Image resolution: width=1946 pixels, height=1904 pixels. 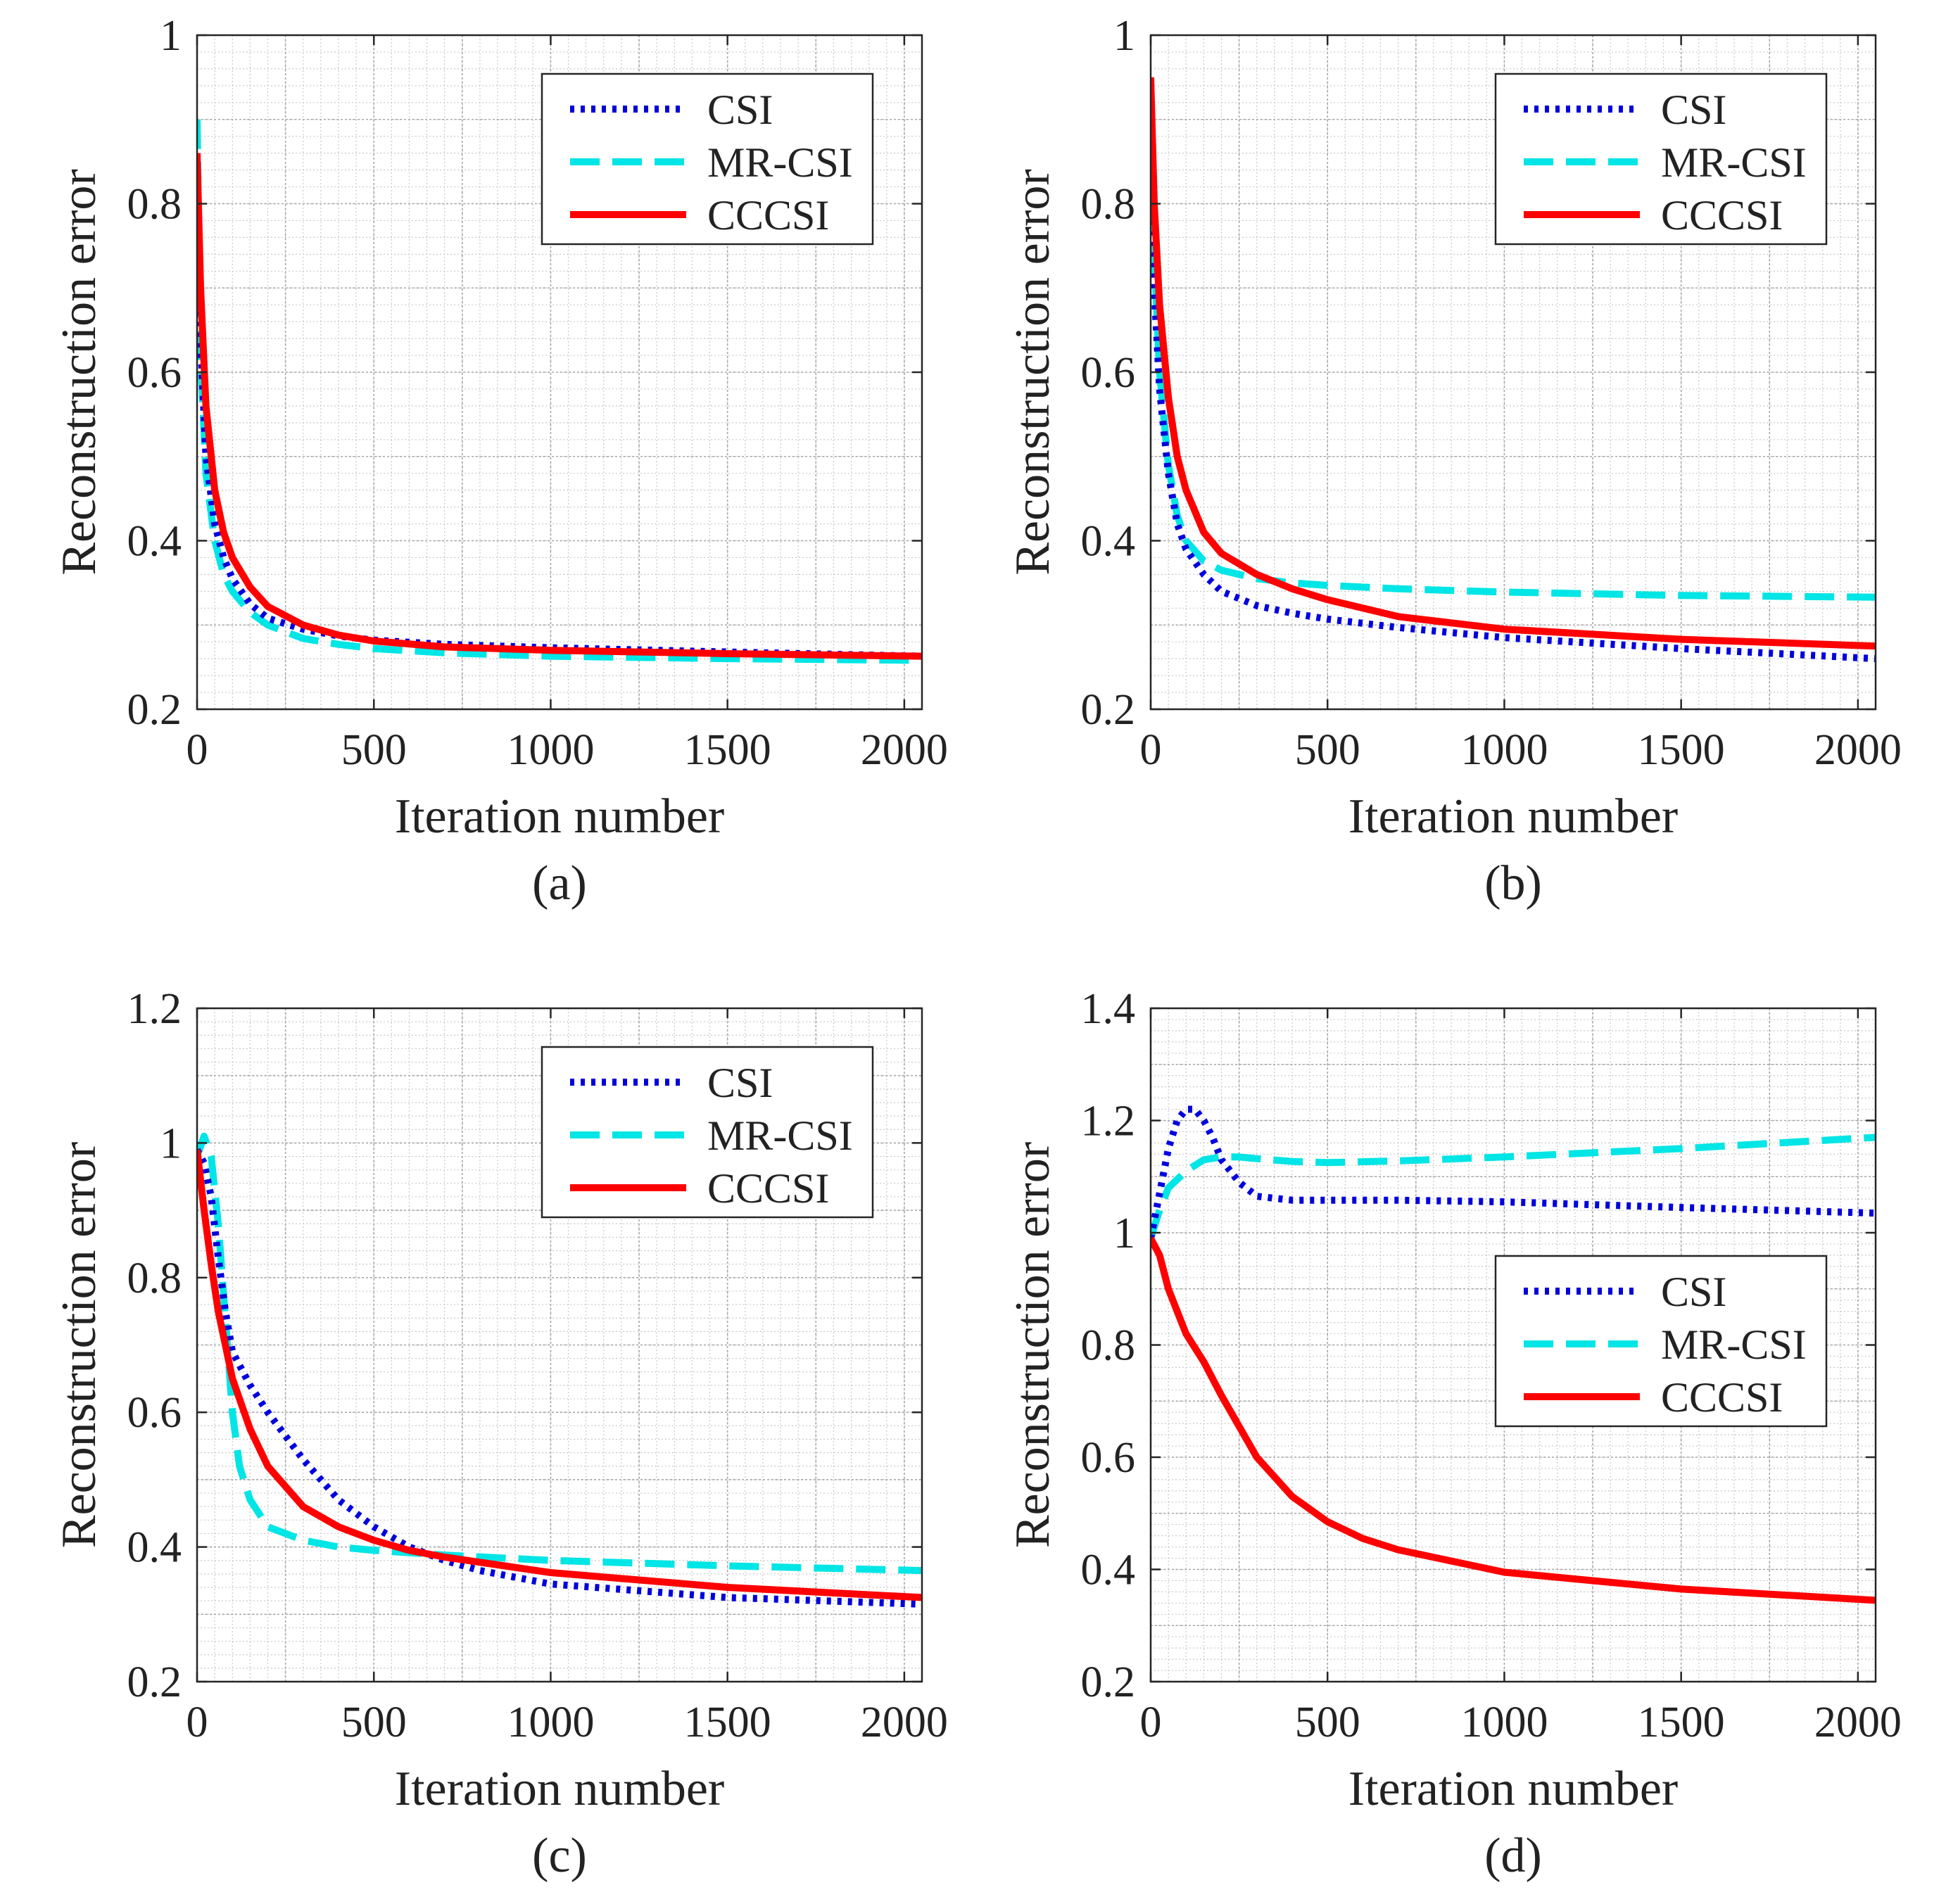 I want to click on panel-label: (a), so click(x=559, y=883).